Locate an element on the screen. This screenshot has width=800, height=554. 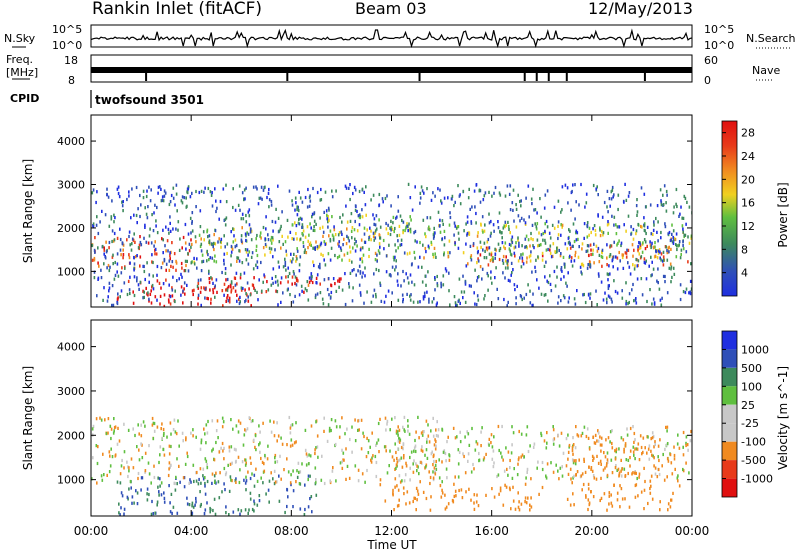
freq-unit-label: [MHz] is located at coordinates (22, 72).